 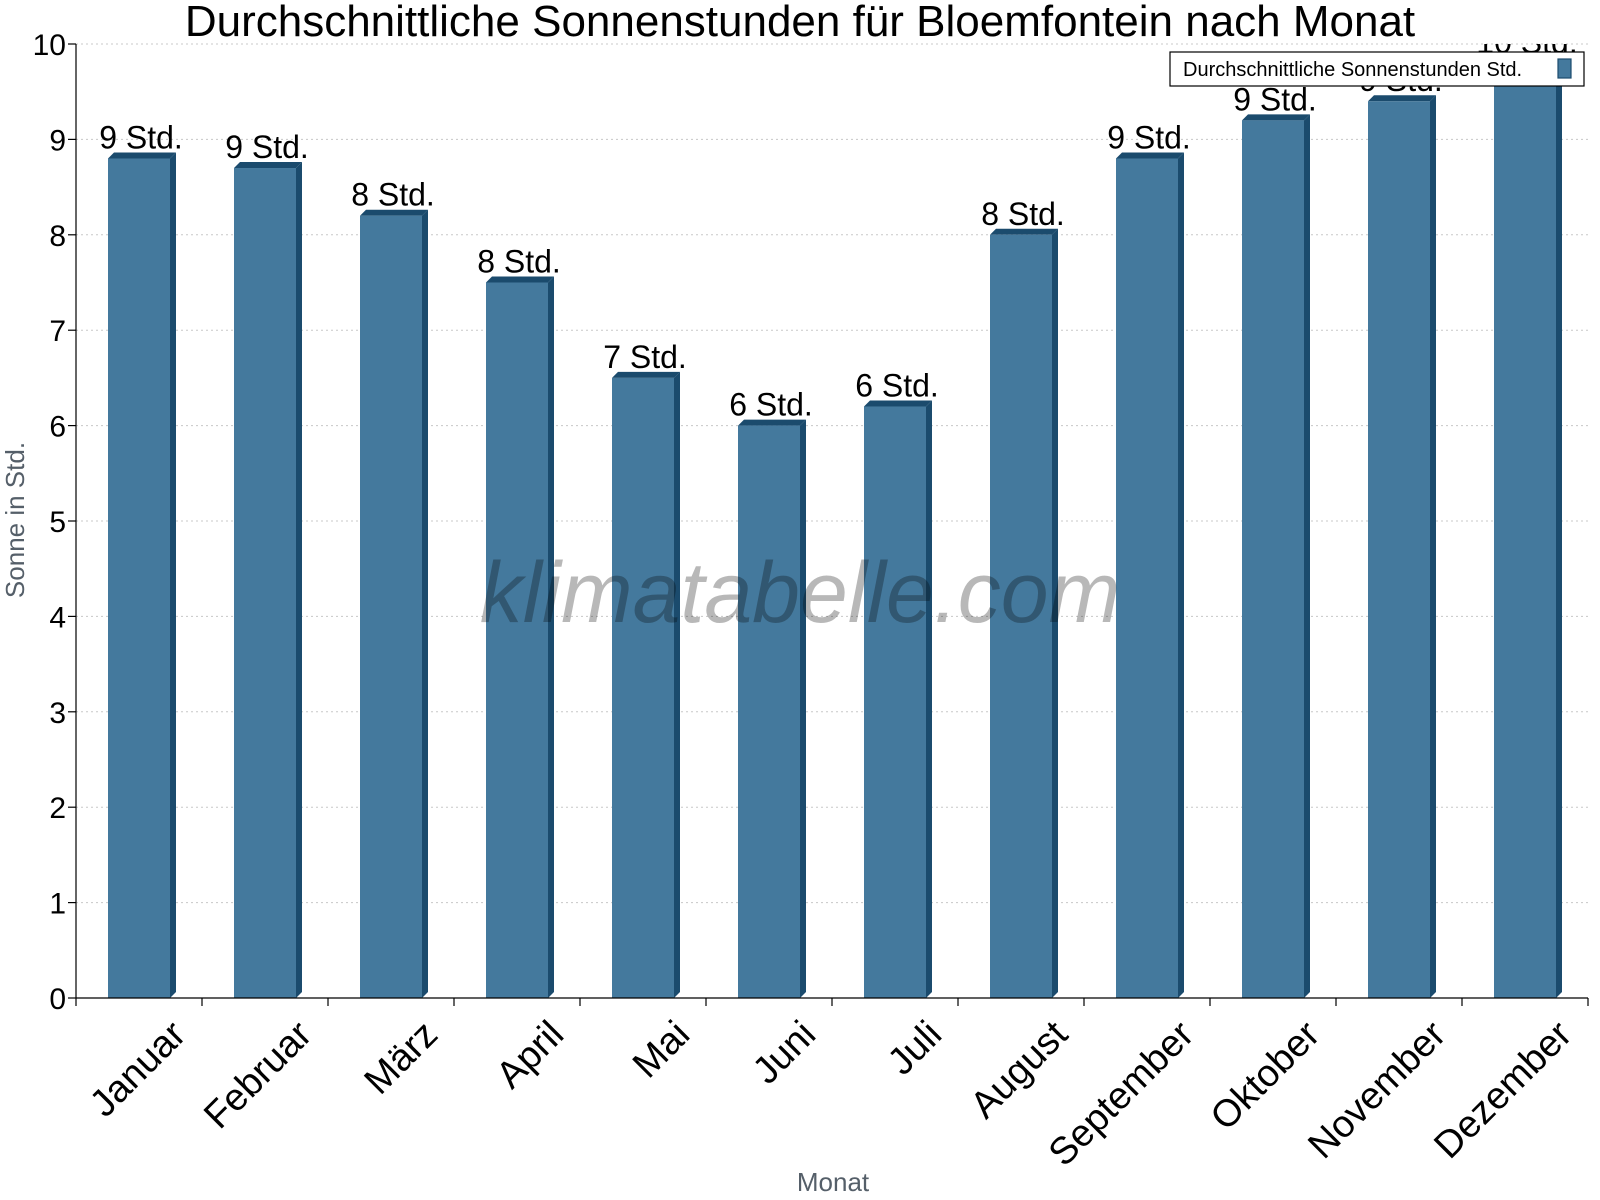 I want to click on bar-März: 8 Std., so click(x=393, y=588).